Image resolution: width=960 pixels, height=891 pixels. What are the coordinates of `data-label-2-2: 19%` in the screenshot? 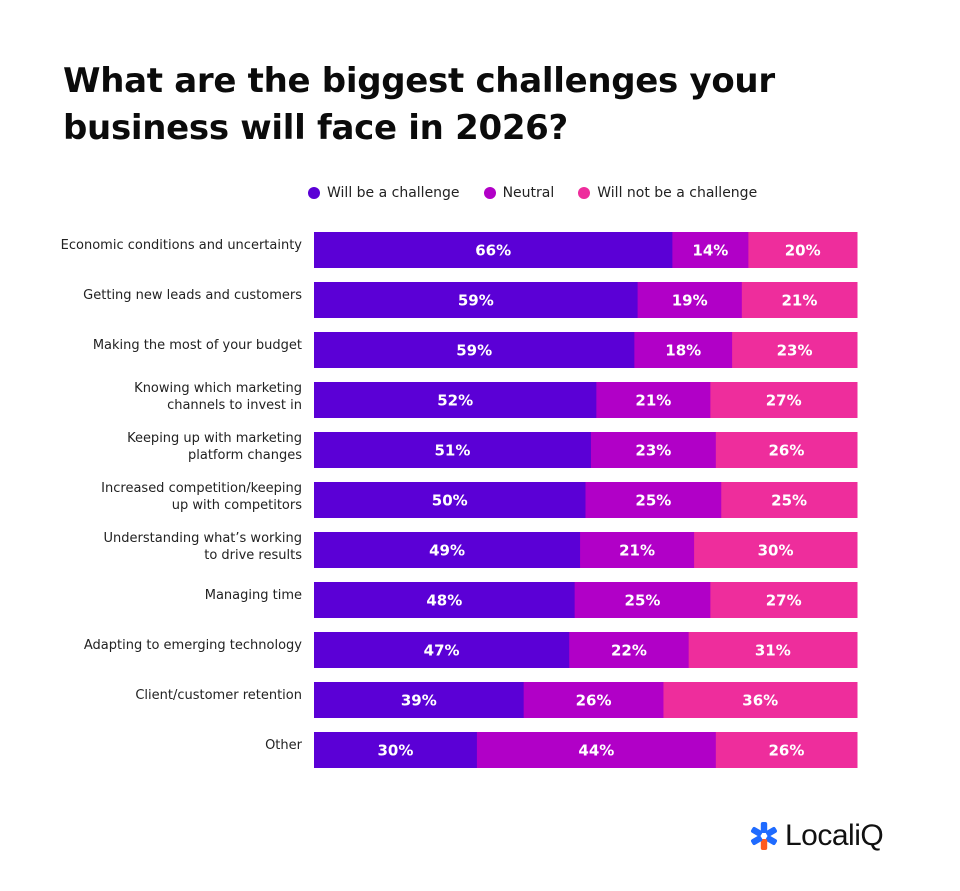 It's located at (690, 301).